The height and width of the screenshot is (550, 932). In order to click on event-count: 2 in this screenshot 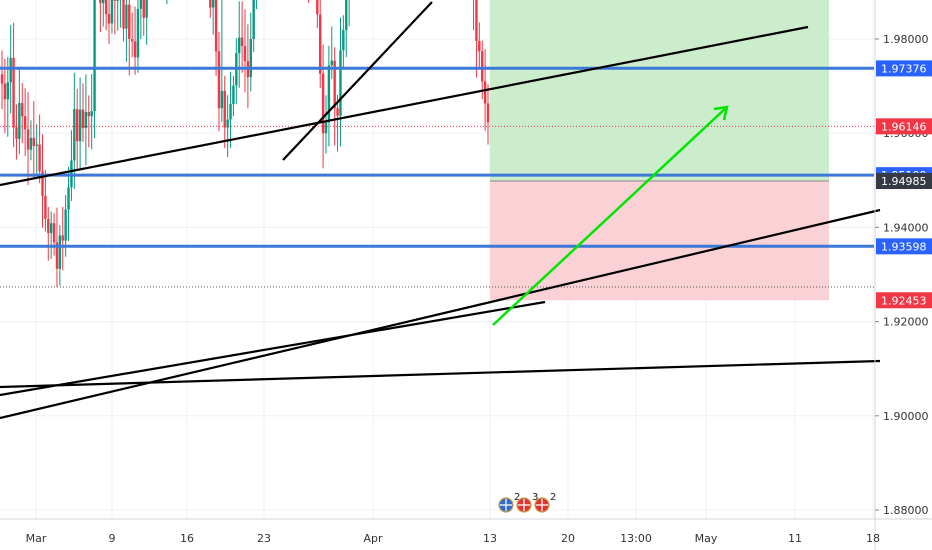, I will do `click(553, 497)`.